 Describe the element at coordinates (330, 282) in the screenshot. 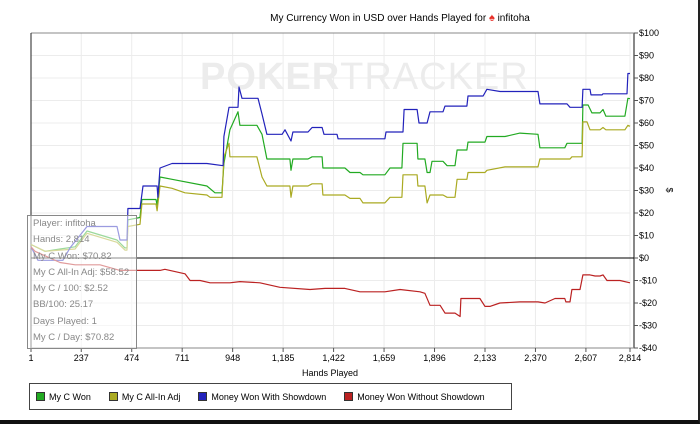

I see `series-won-without-showdown-line` at that location.